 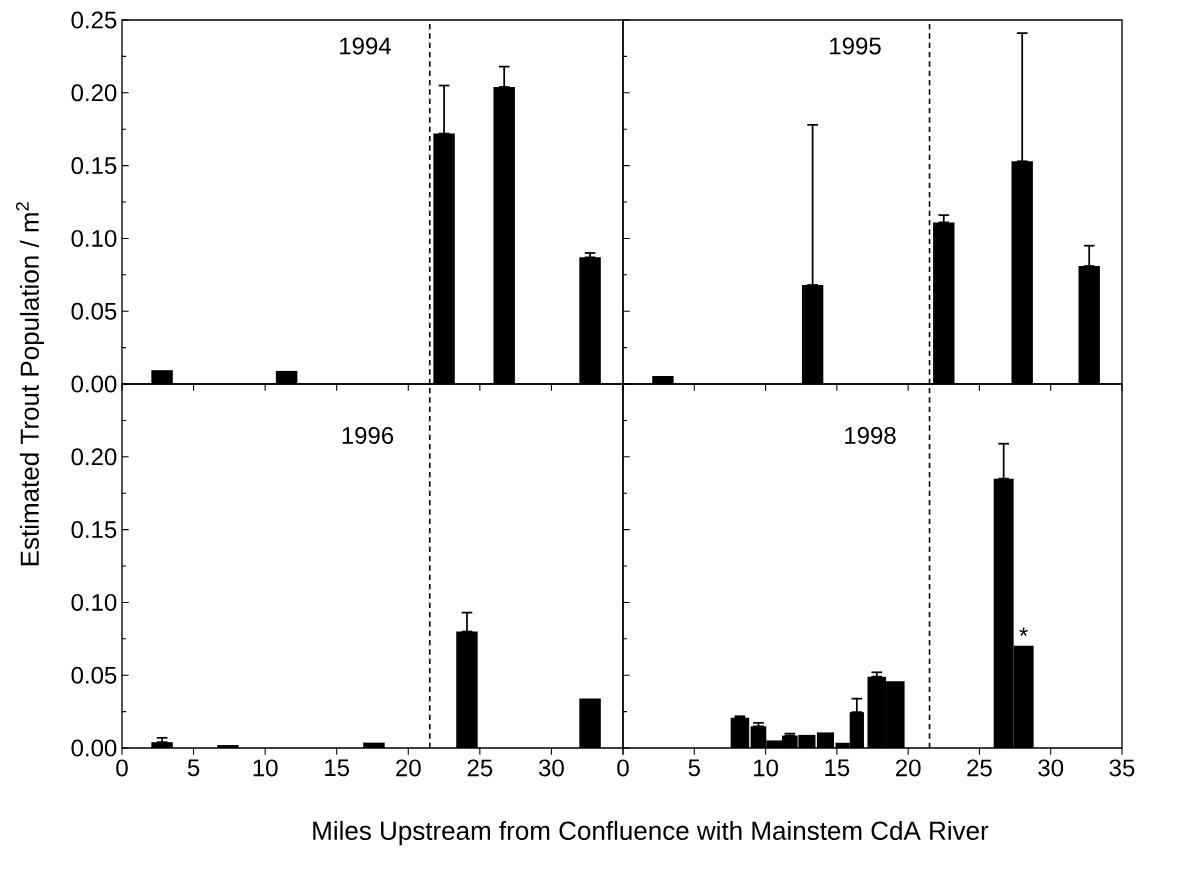 What do you see at coordinates (365, 46) in the screenshot?
I see `annotation: 1994` at bounding box center [365, 46].